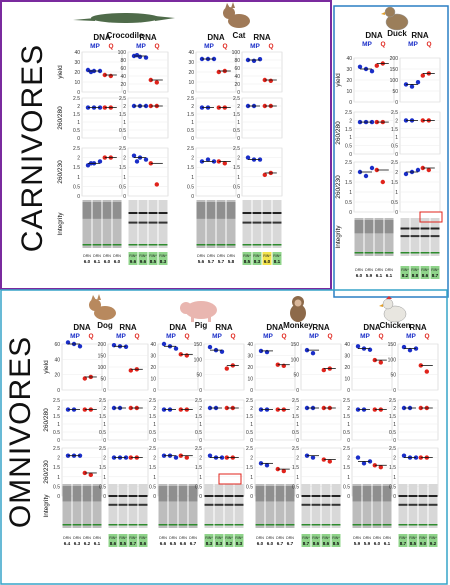 The width and height of the screenshot is (450, 585). What do you see at coordinates (96, 297) in the screenshot?
I see `animal-ears` at bounding box center [96, 297].